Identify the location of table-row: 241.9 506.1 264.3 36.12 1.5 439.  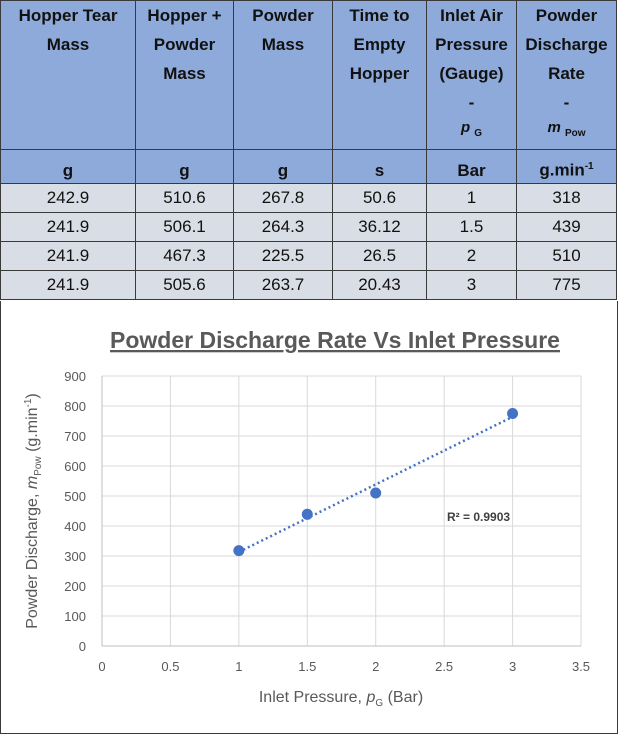
(308, 227).